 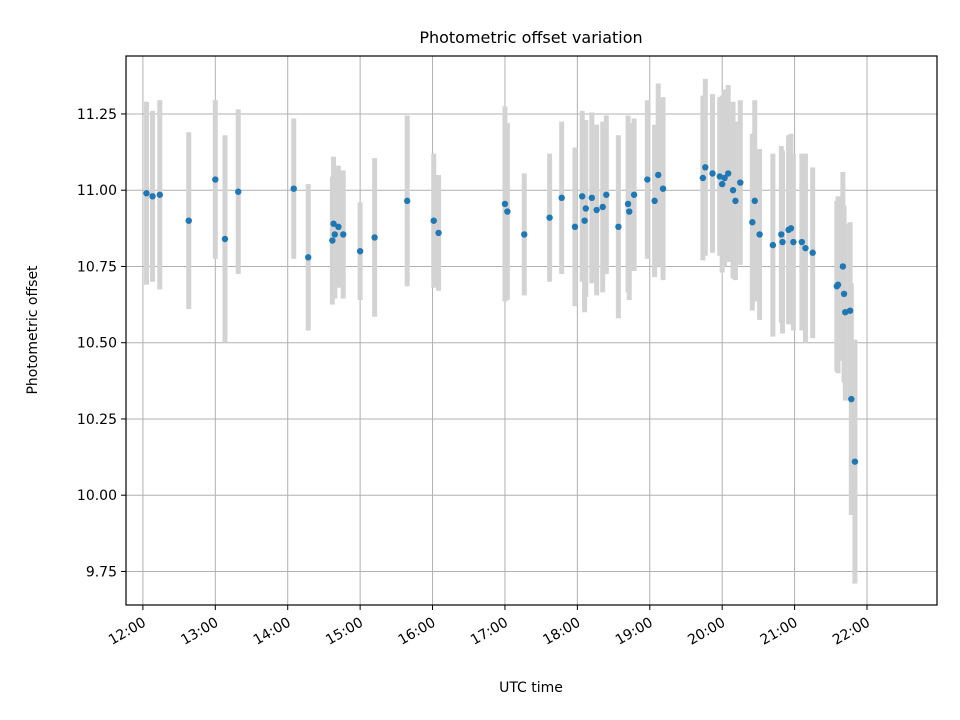 What do you see at coordinates (97, 496) in the screenshot?
I see `y-tick-label: 10.00` at bounding box center [97, 496].